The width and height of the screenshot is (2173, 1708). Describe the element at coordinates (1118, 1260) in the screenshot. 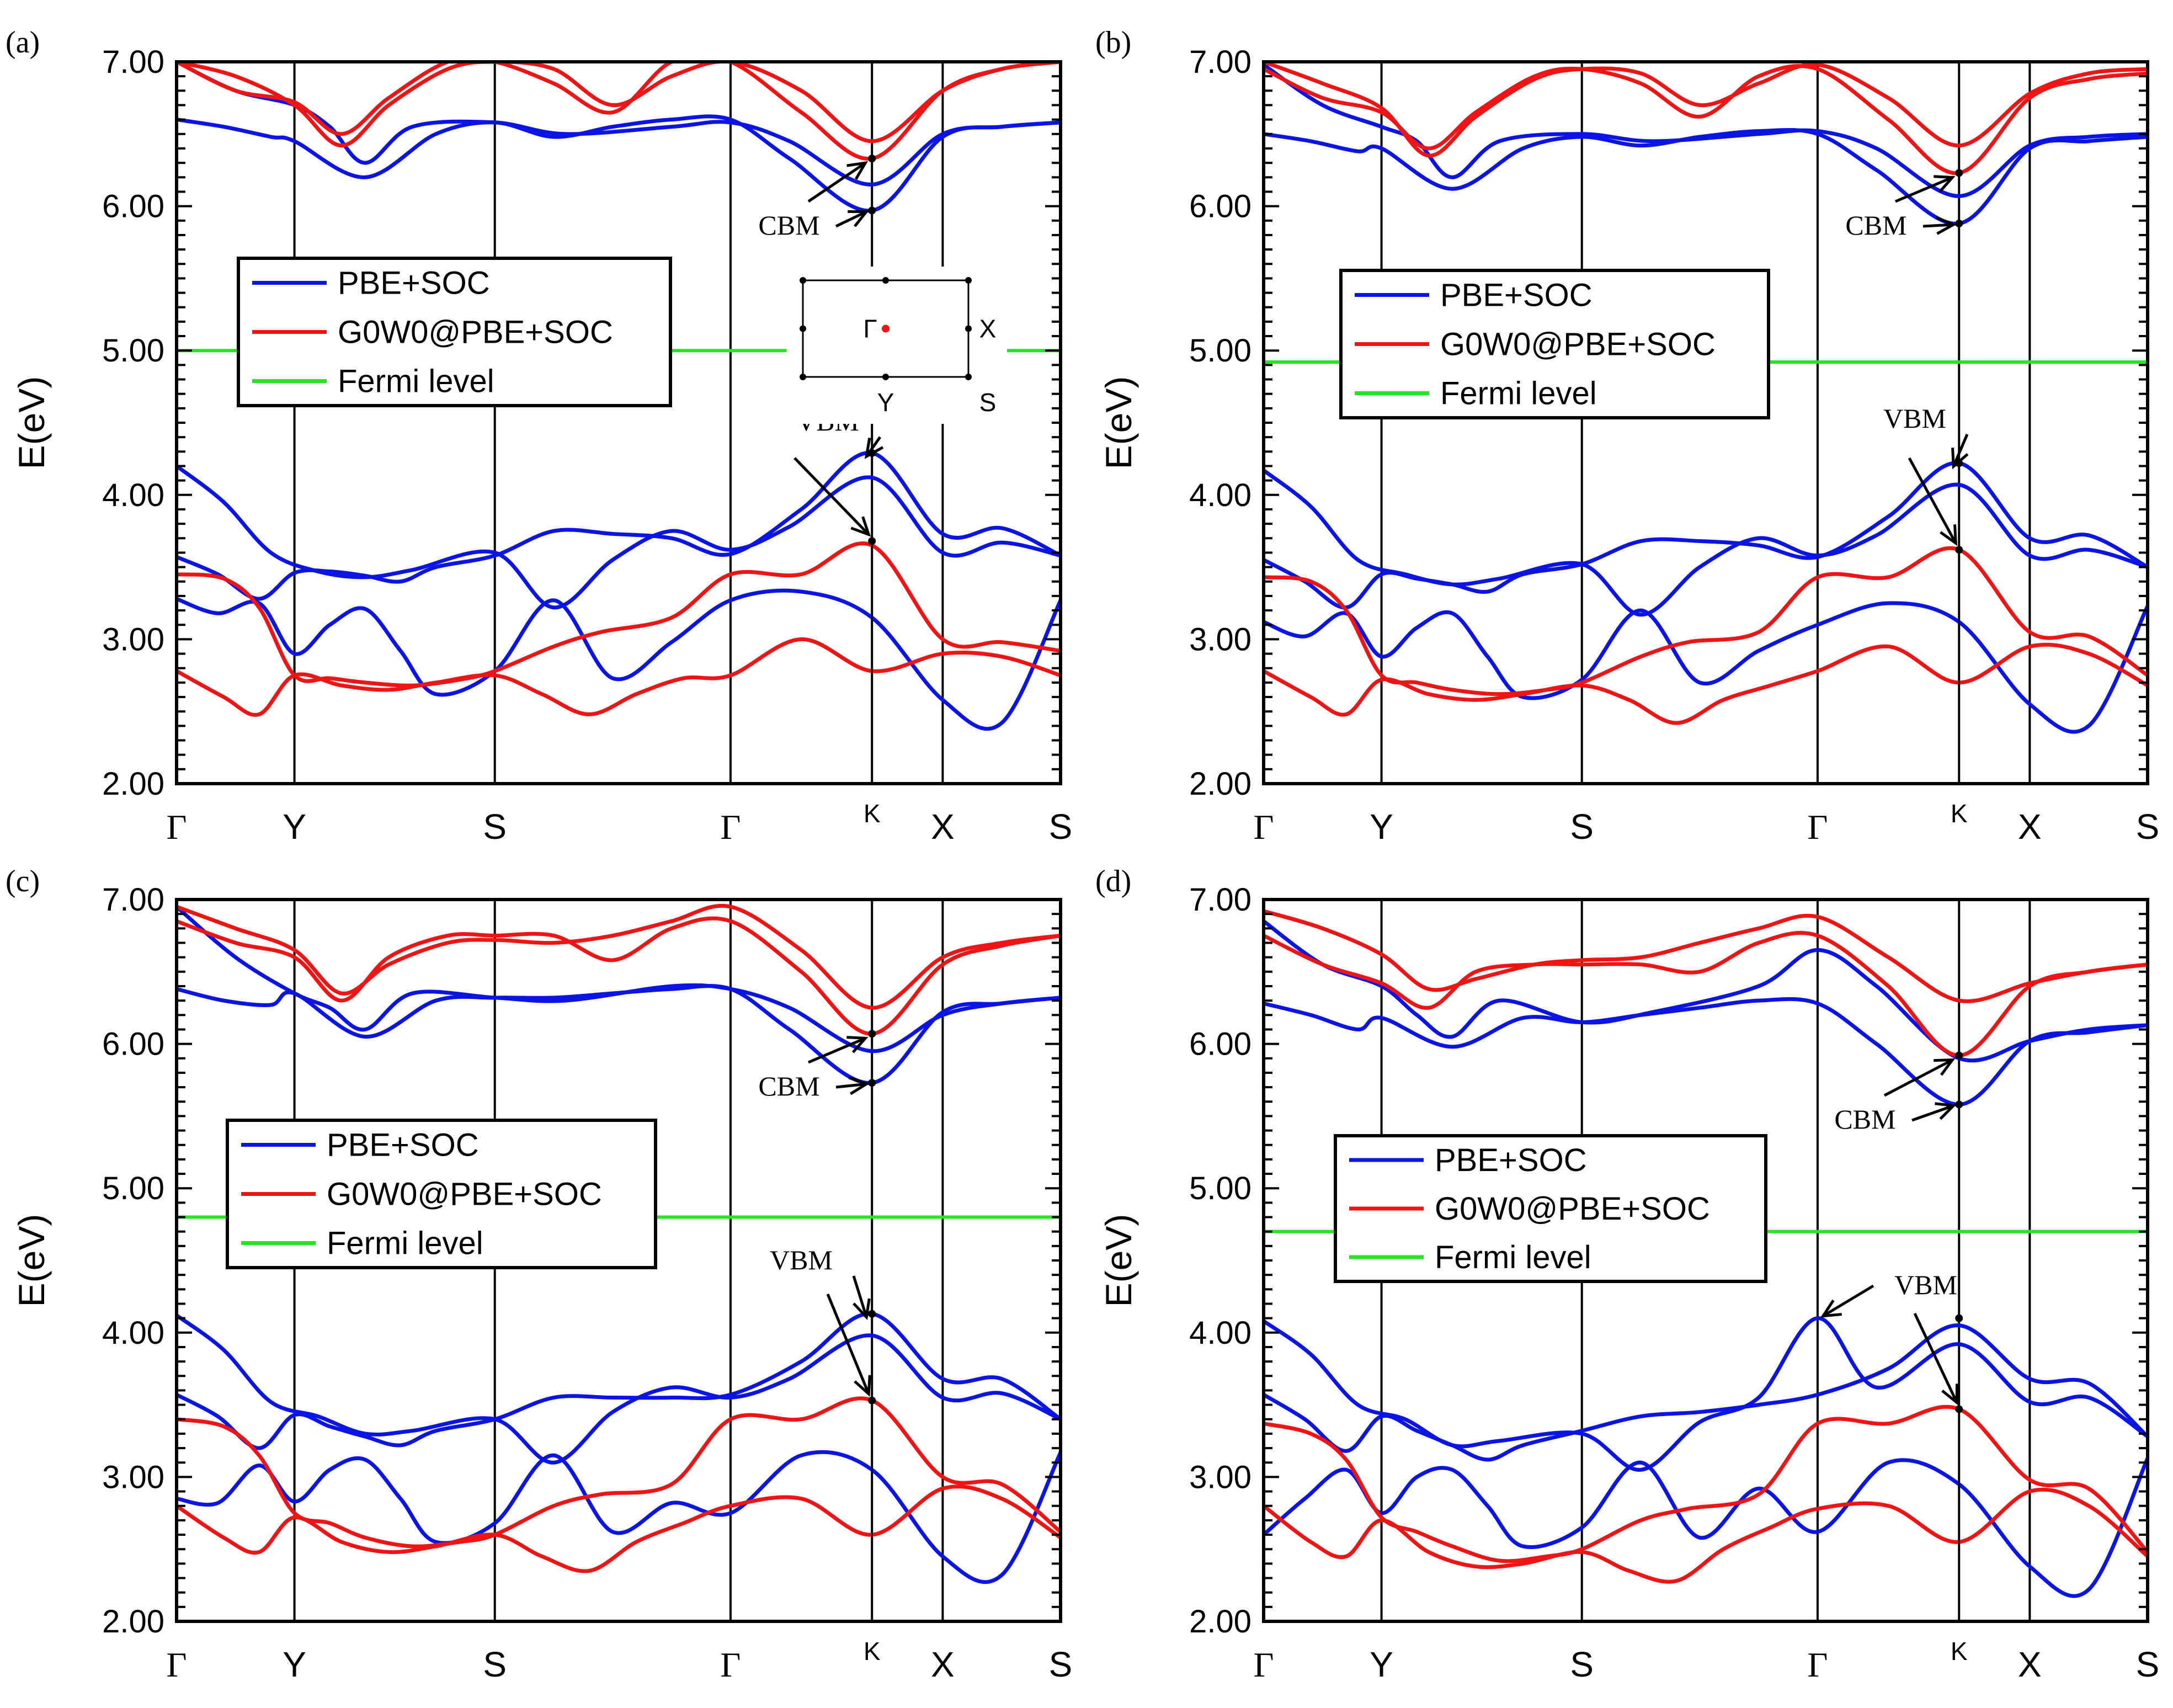

I see `y-axis-label: E(eV)` at that location.